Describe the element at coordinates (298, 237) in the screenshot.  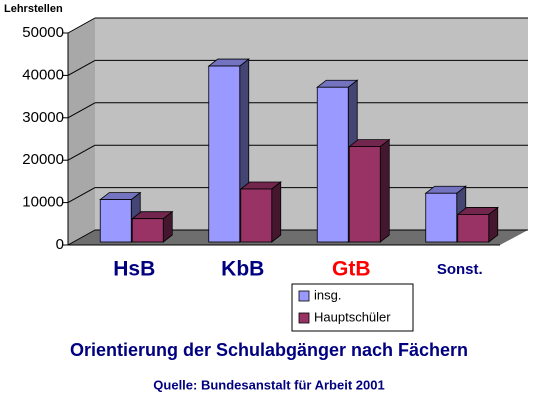
I see `floor` at that location.